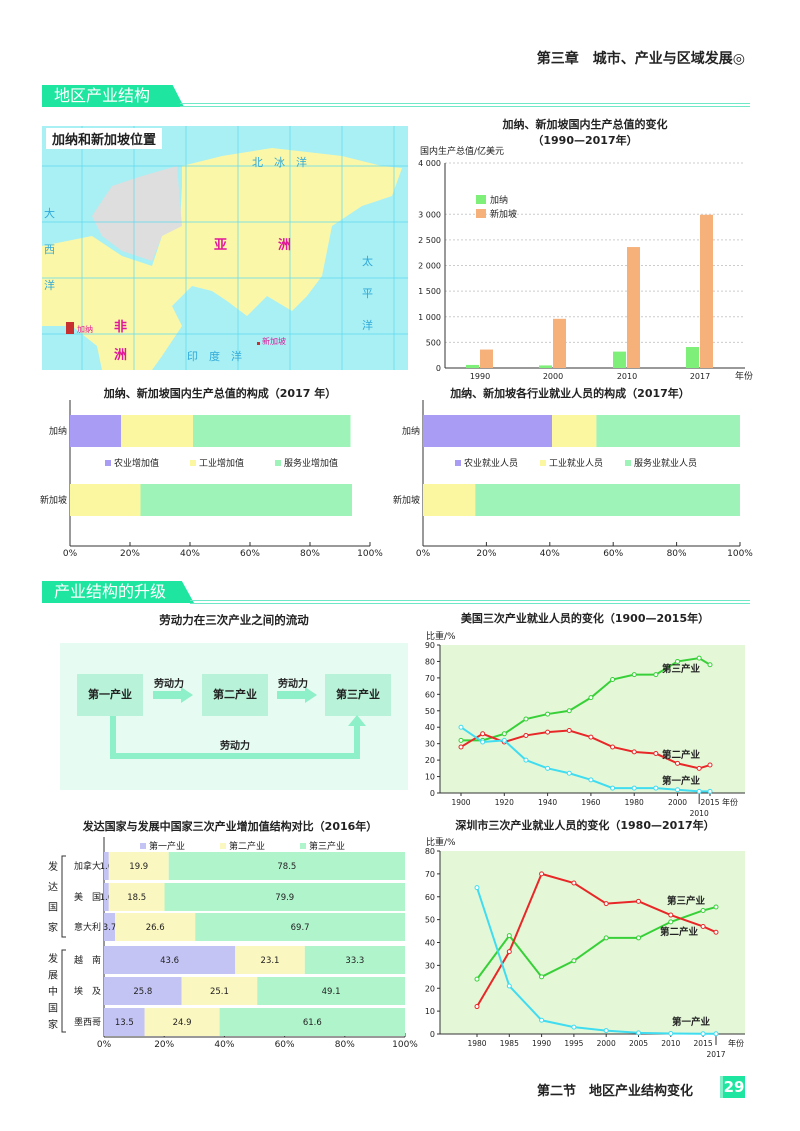  Describe the element at coordinates (311, 463) in the screenshot. I see `legend-label: 服务业增加值` at that location.